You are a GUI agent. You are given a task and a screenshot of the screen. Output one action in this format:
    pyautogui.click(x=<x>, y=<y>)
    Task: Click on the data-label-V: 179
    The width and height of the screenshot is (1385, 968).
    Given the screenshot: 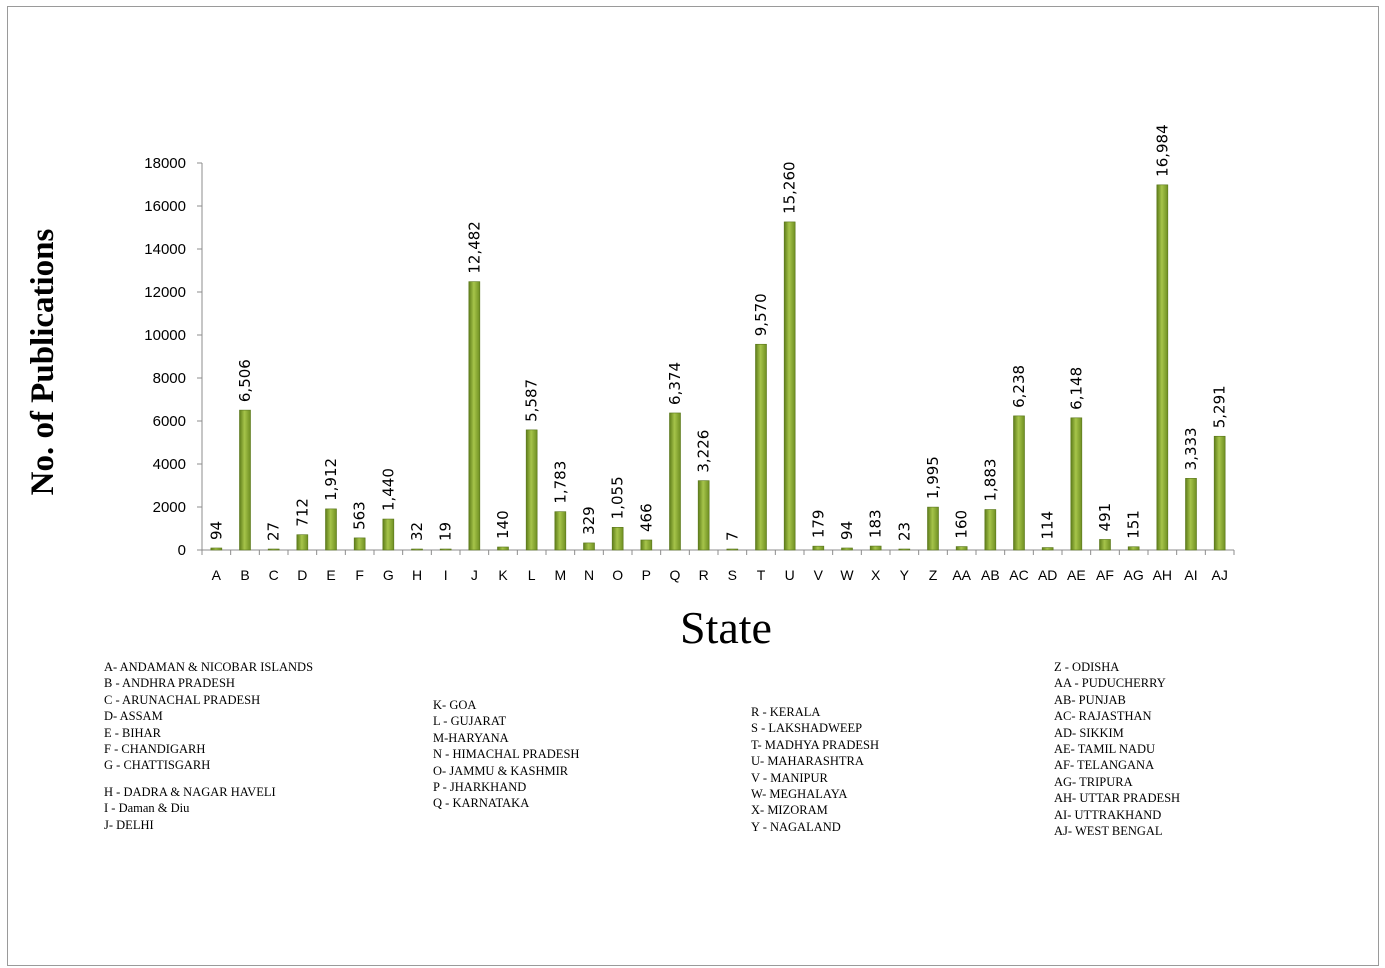 What is the action you would take?
    pyautogui.click(x=818, y=524)
    